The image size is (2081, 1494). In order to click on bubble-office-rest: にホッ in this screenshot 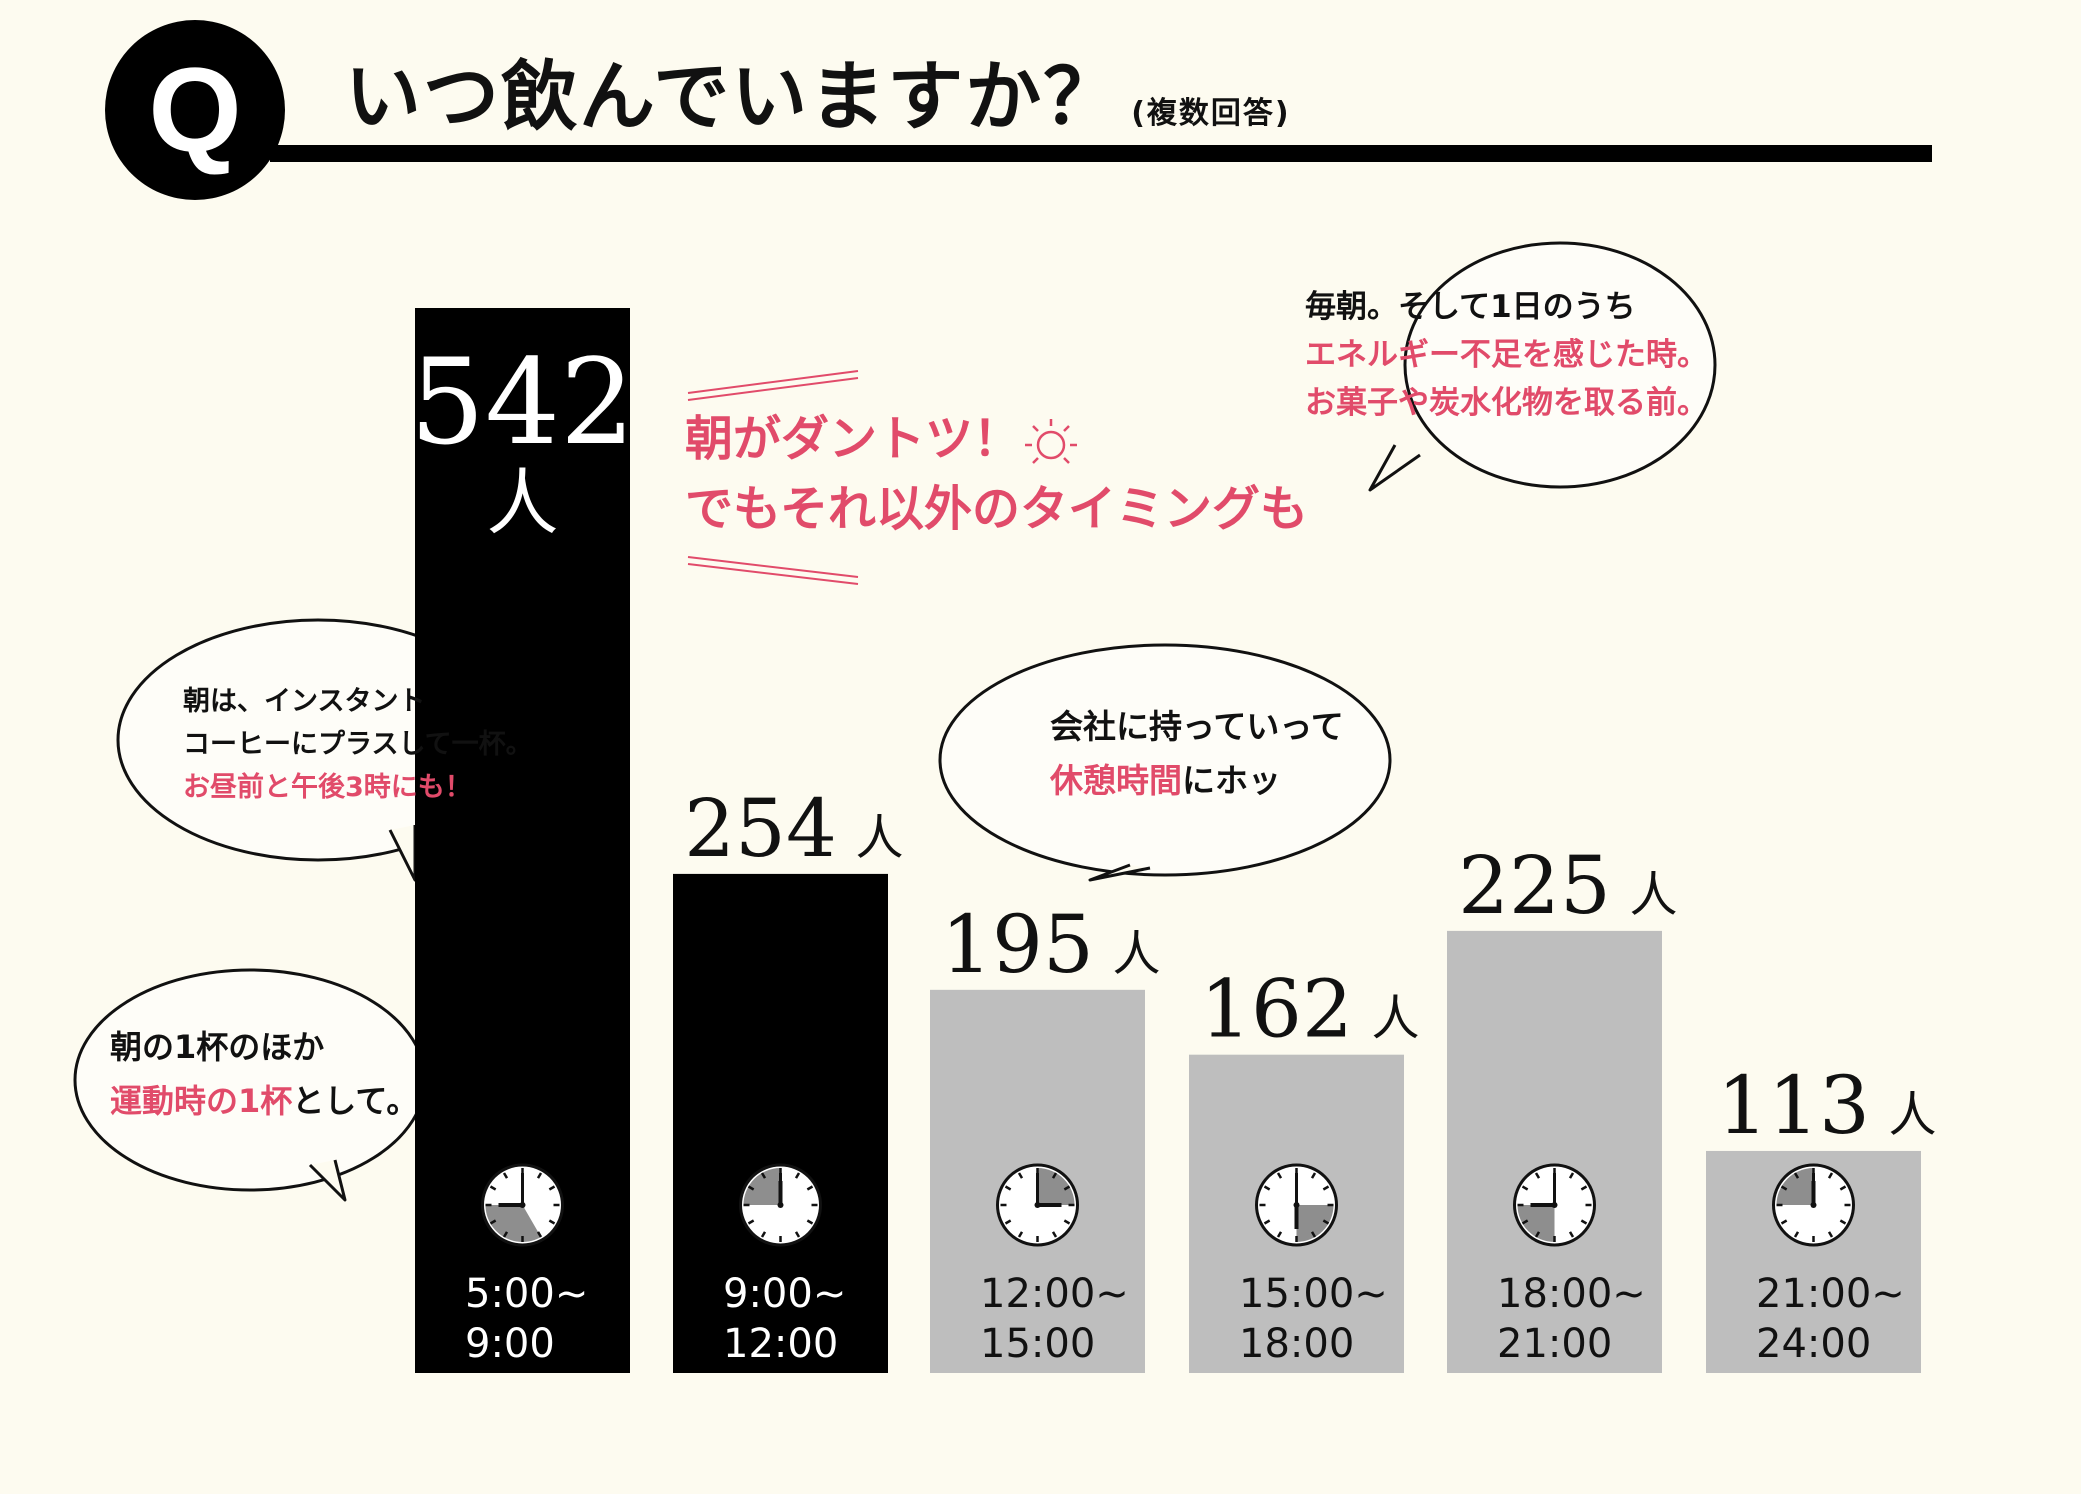, I will do `click(1231, 781)`.